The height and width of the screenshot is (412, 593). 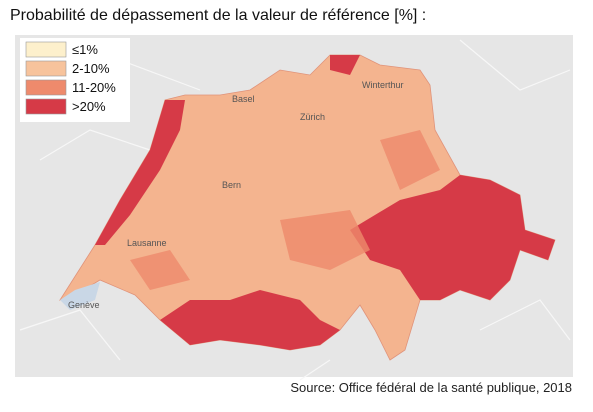 What do you see at coordinates (89, 106) in the screenshot?
I see `legend-label: >20%` at bounding box center [89, 106].